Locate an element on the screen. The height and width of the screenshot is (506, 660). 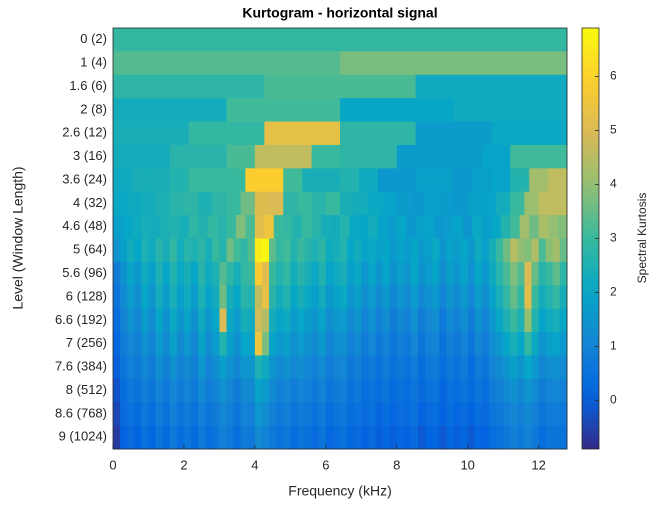
colorbar-tick-label: 1 is located at coordinates (613, 346).